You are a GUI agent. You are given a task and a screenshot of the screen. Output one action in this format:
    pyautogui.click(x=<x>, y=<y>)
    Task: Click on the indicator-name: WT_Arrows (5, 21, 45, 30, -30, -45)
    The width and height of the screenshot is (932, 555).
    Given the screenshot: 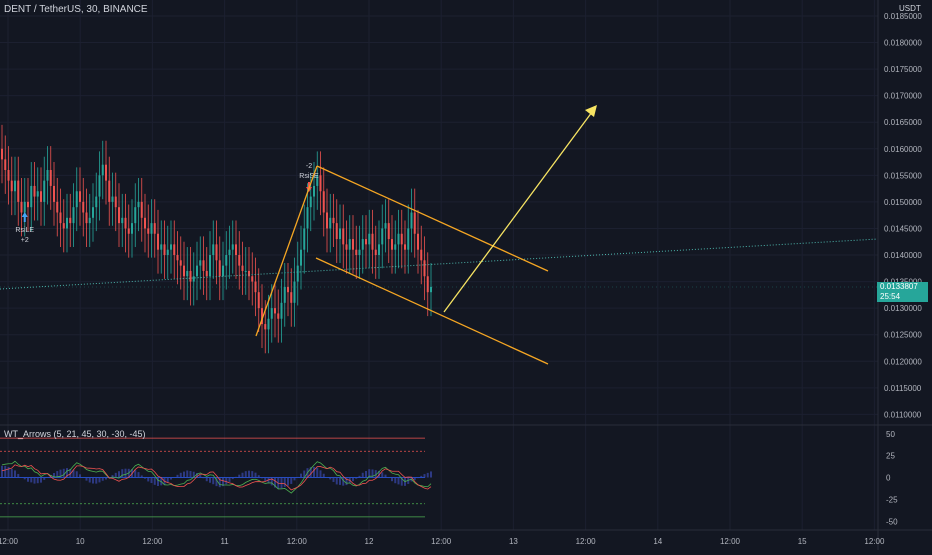 What is the action you would take?
    pyautogui.click(x=75, y=434)
    